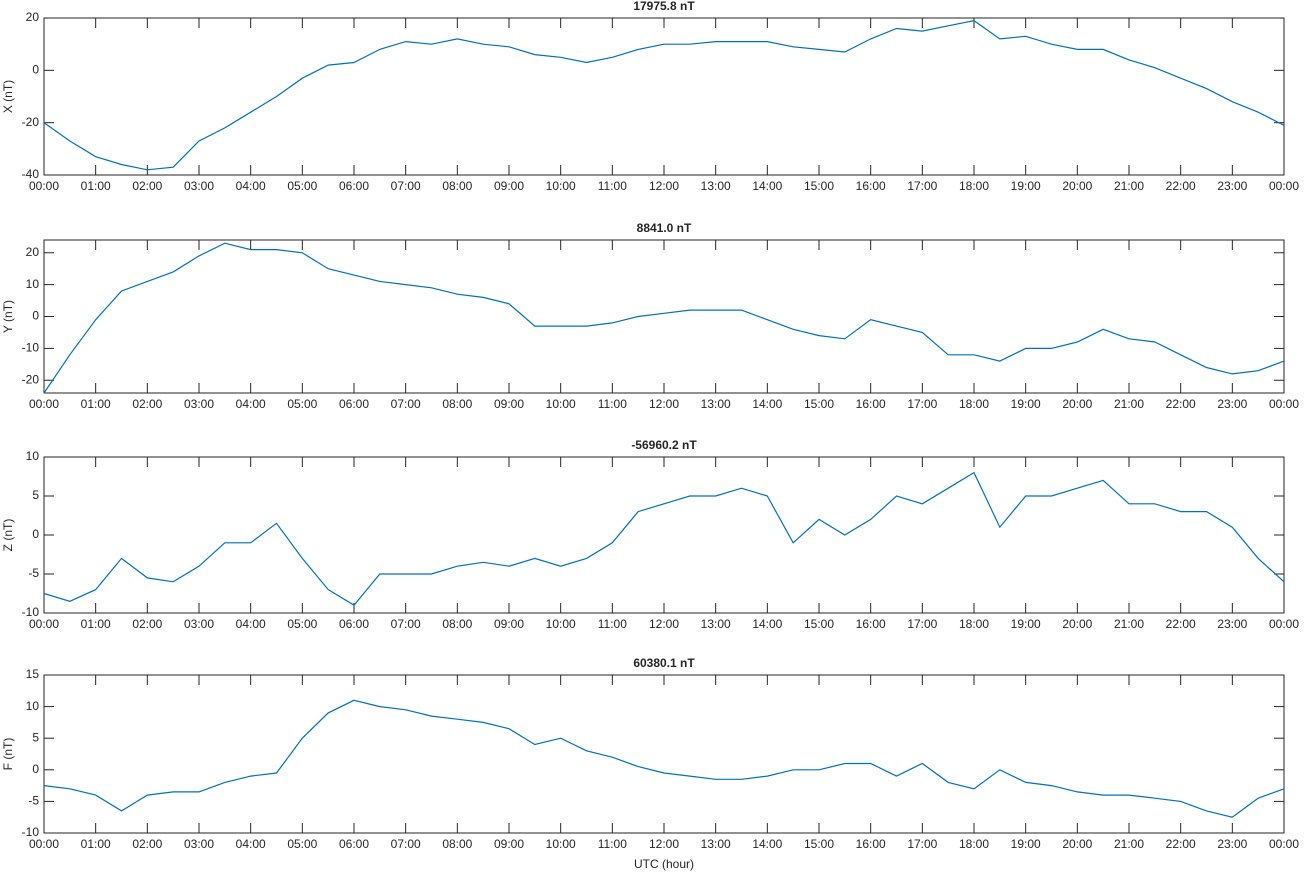 This screenshot has width=1307, height=872. I want to click on y-tick-label: 15, so click(33, 674).